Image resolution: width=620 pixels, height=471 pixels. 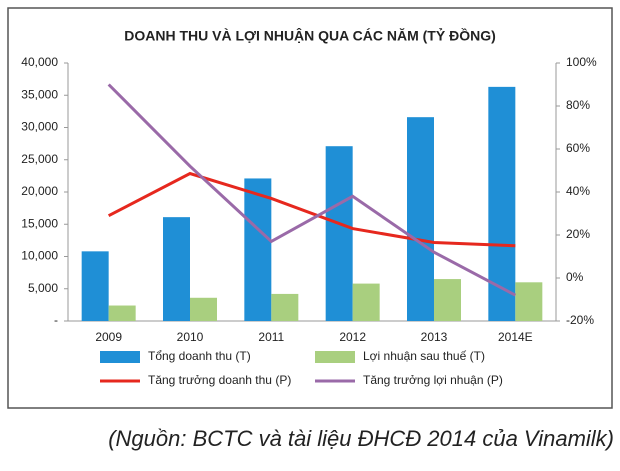 What do you see at coordinates (199, 356) in the screenshot?
I see `legend-label: Tổng doanh thu (T)` at bounding box center [199, 356].